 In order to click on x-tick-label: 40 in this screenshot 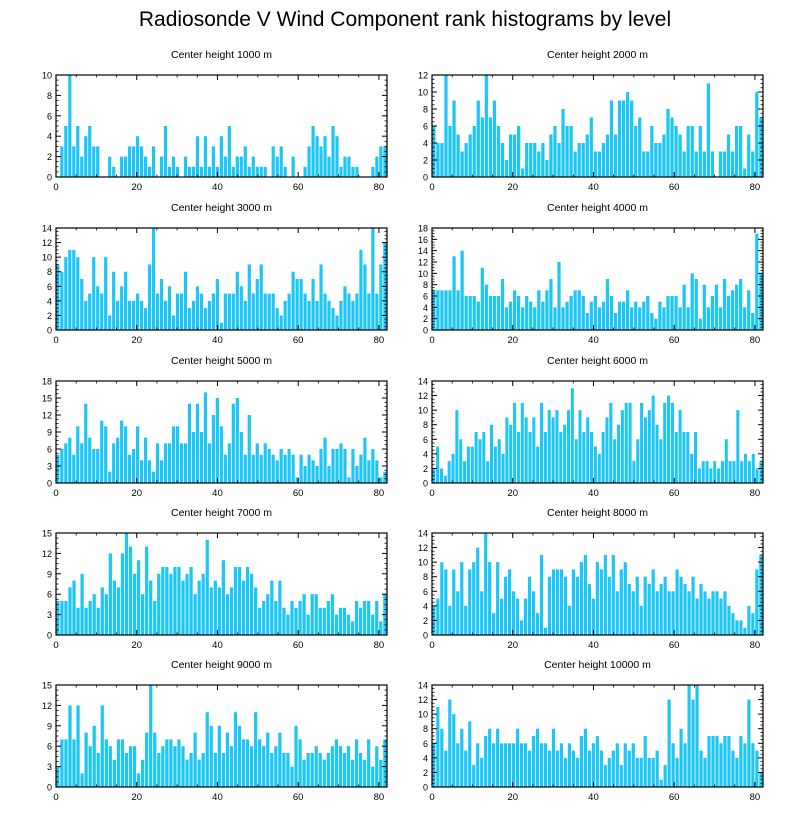, I will do `click(593, 645)`.